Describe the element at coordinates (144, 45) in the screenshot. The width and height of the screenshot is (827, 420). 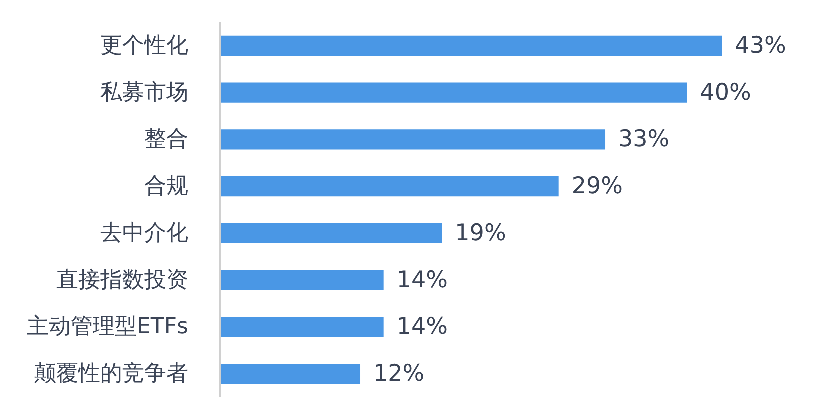
I see `y-tick-label: 更个性化` at that location.